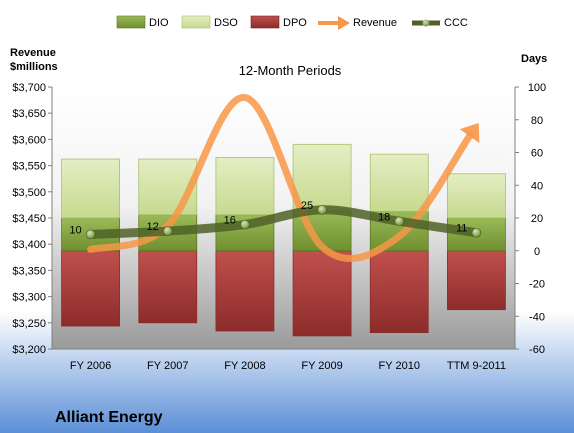 Image resolution: width=574 pixels, height=433 pixels. Describe the element at coordinates (226, 23) in the screenshot. I see `legend-label-dso: DSO` at that location.